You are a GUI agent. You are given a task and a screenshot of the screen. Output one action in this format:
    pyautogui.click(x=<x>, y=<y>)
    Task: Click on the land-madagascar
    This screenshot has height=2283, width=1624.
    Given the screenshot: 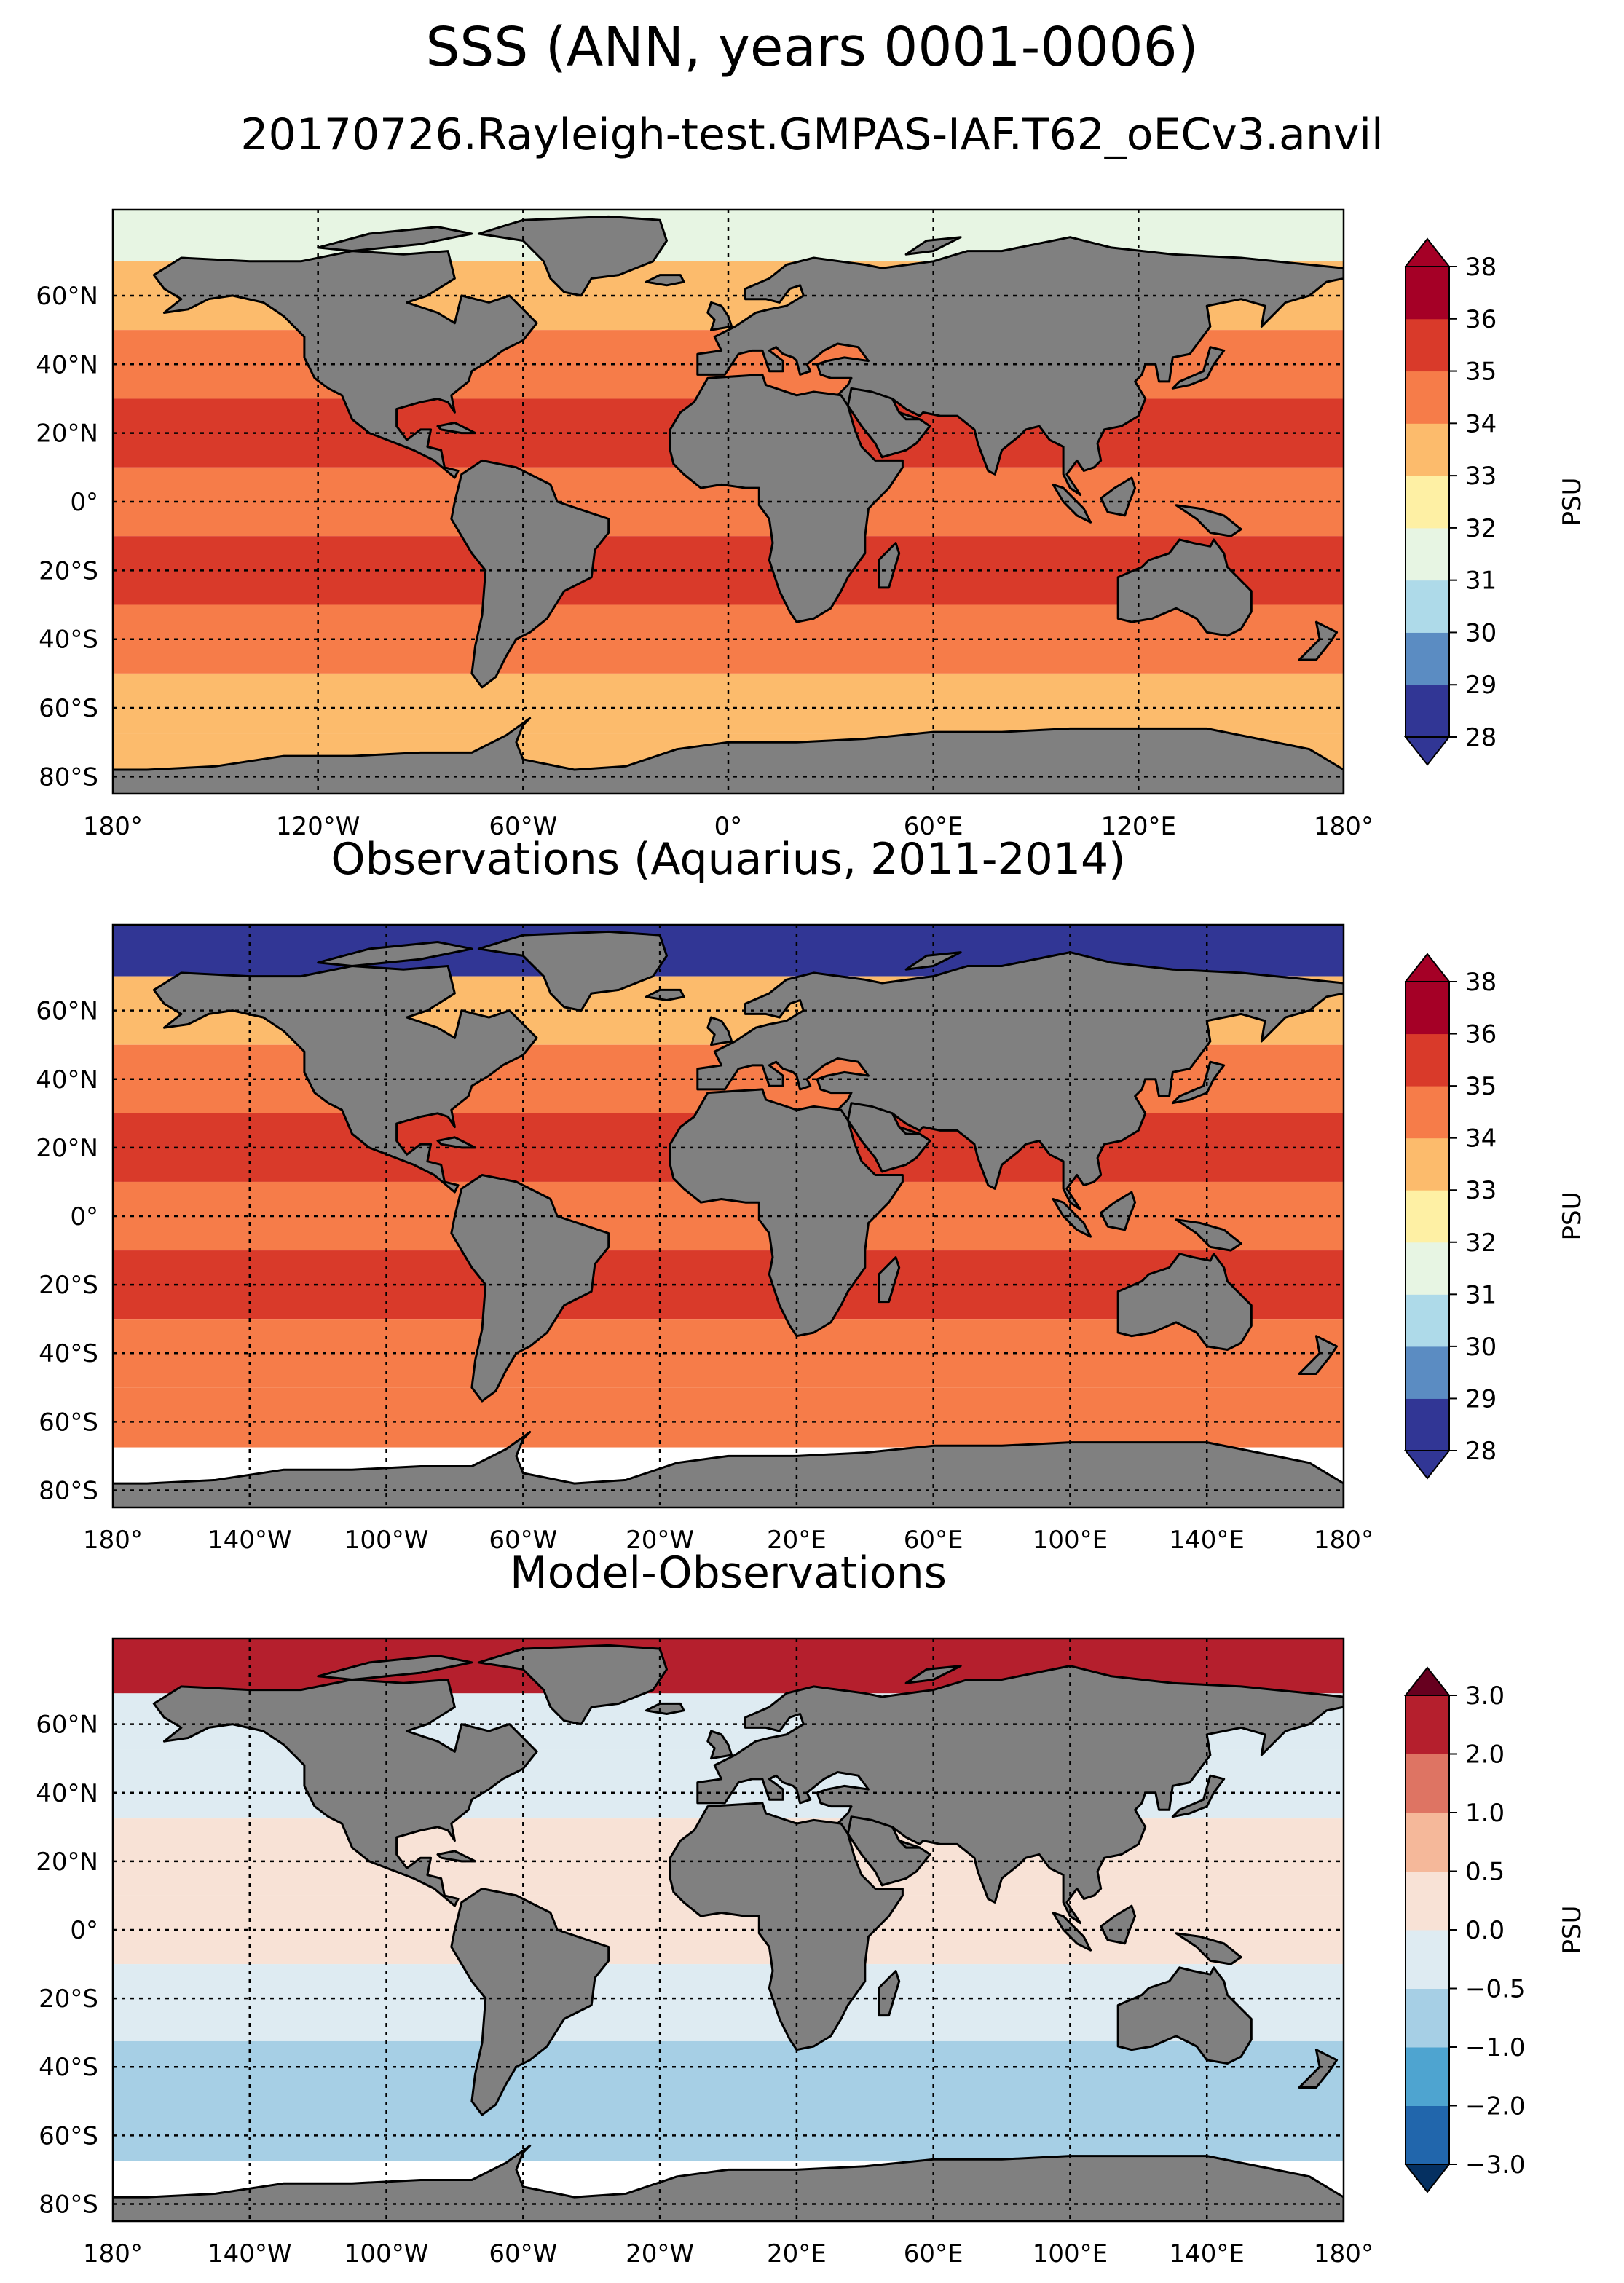 What is the action you would take?
    pyautogui.click(x=889, y=1993)
    